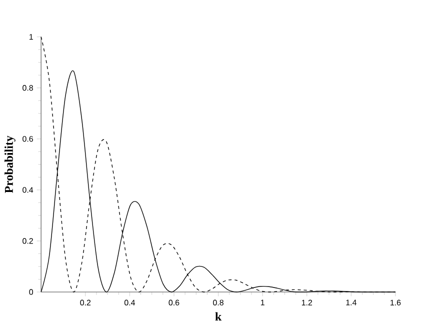  What do you see at coordinates (10, 164) in the screenshot?
I see `y-axis-title: Probability` at bounding box center [10, 164].